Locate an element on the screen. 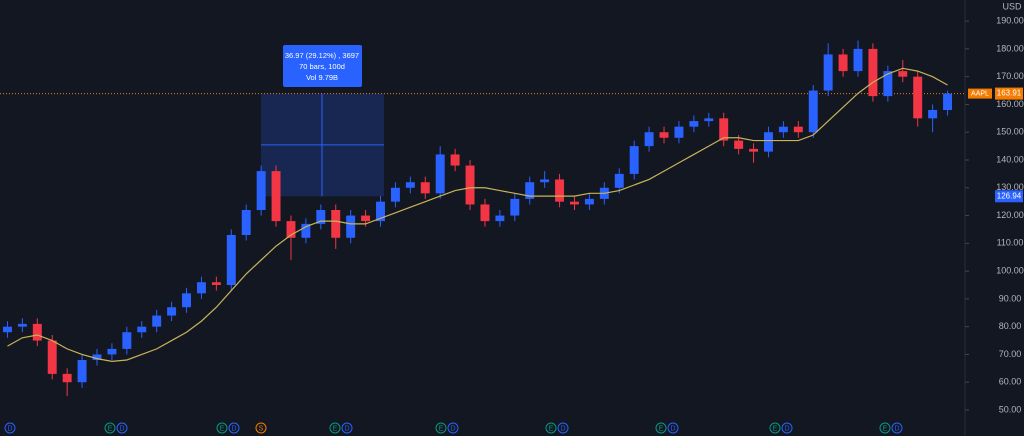  event-label: S is located at coordinates (261, 428).